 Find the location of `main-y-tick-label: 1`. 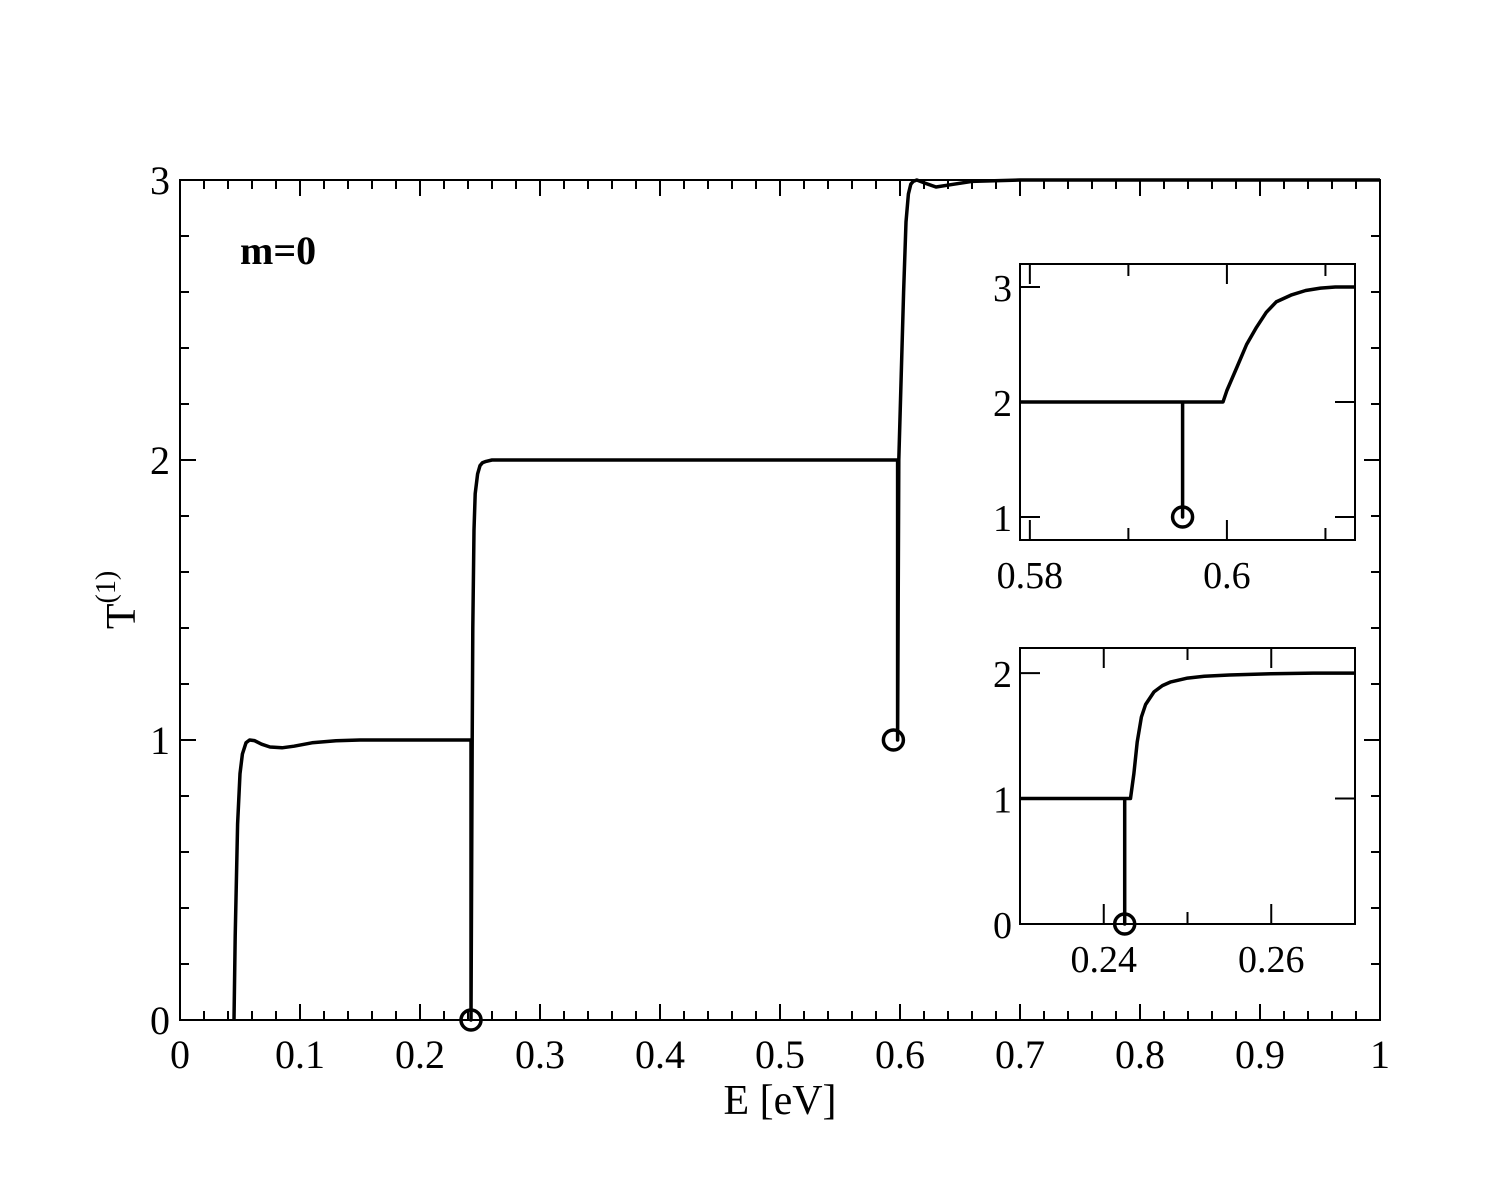

main-y-tick-label: 1 is located at coordinates (160, 740).